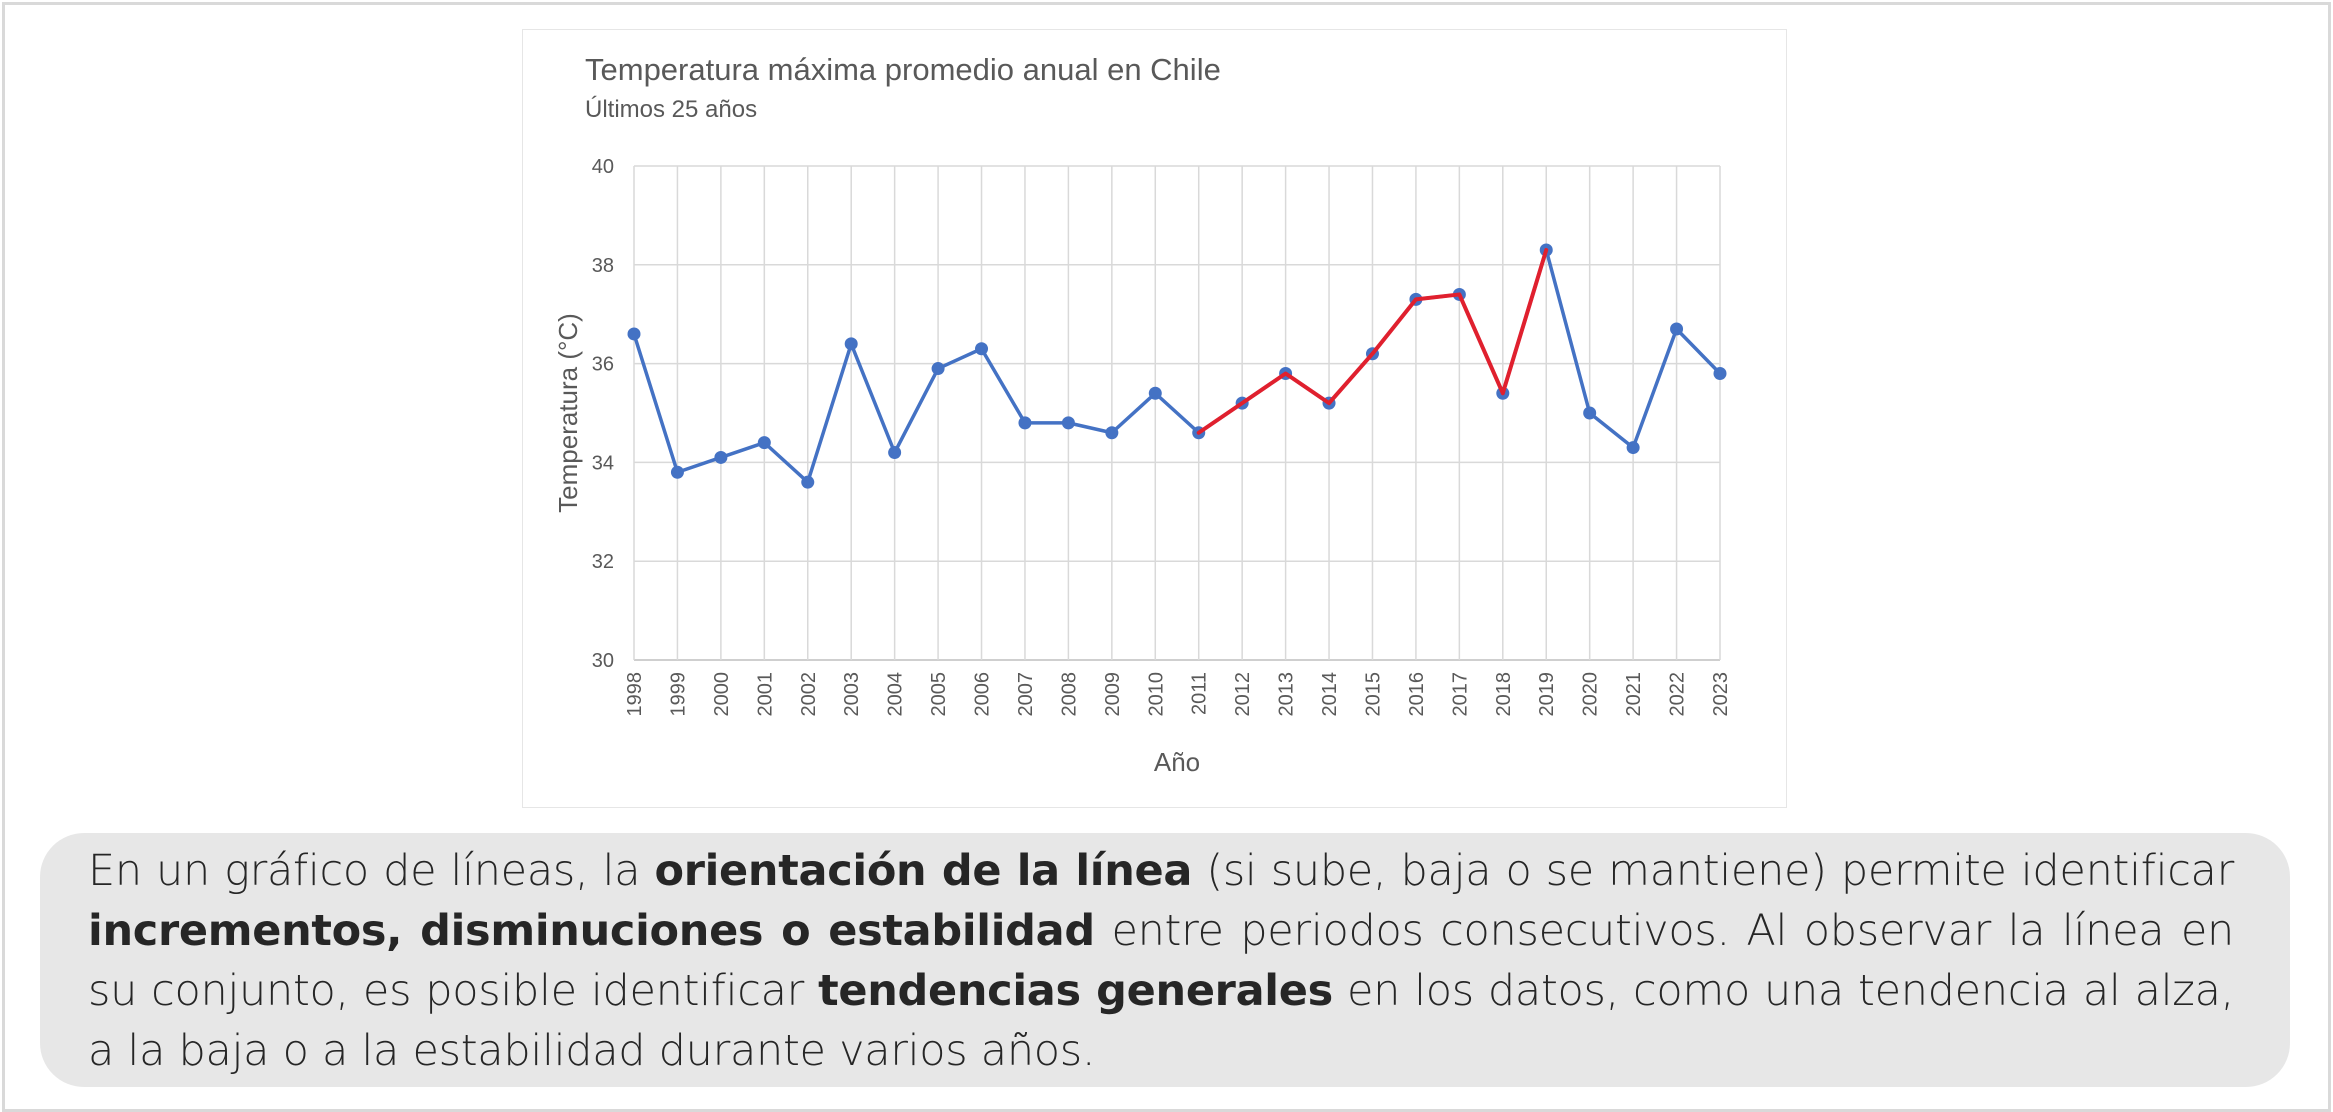 The image size is (2333, 1112). Describe the element at coordinates (1330, 694) in the screenshot. I see `x-tick-label: 2014` at that location.